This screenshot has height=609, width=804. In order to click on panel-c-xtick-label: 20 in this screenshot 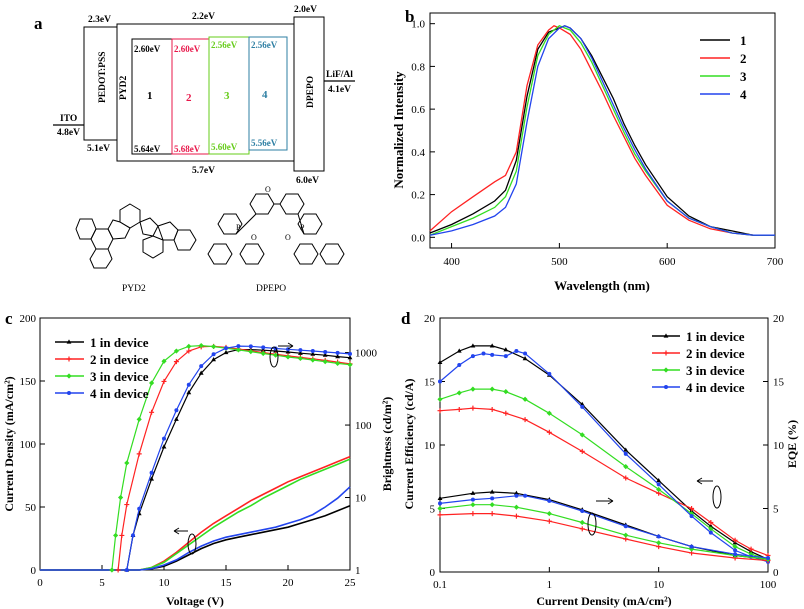, I will do `click(289, 583)`.